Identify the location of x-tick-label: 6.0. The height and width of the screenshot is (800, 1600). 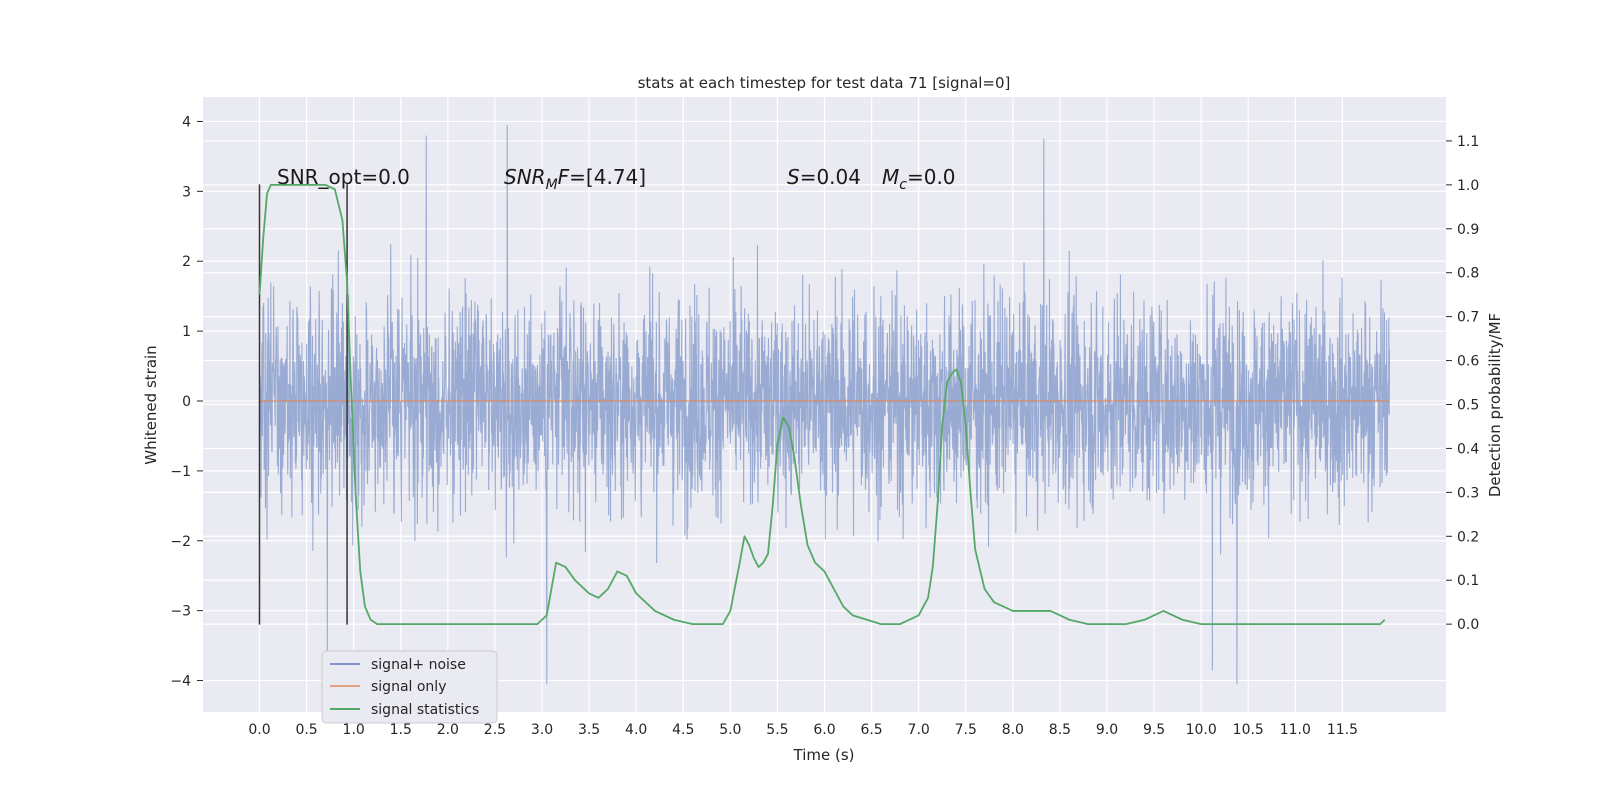
(824, 730).